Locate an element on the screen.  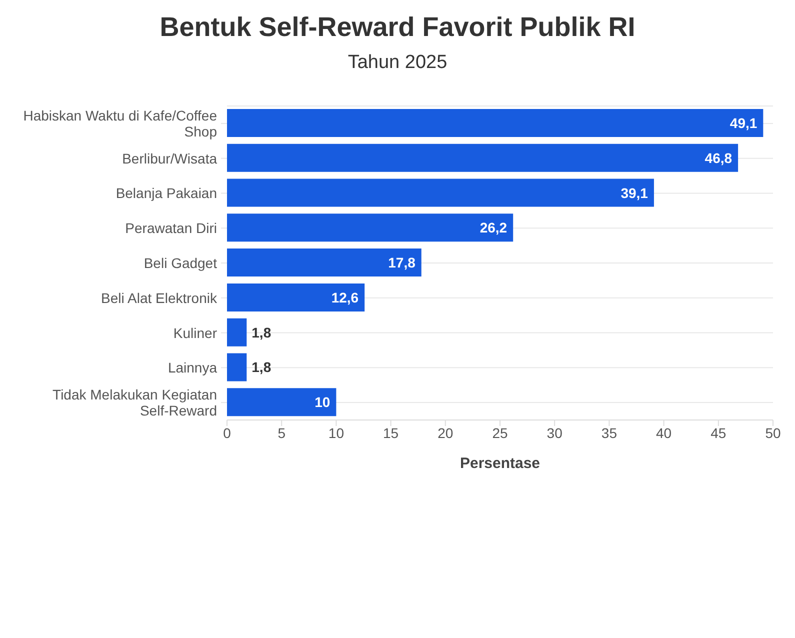
x-tick-label: 30 is located at coordinates (554, 432).